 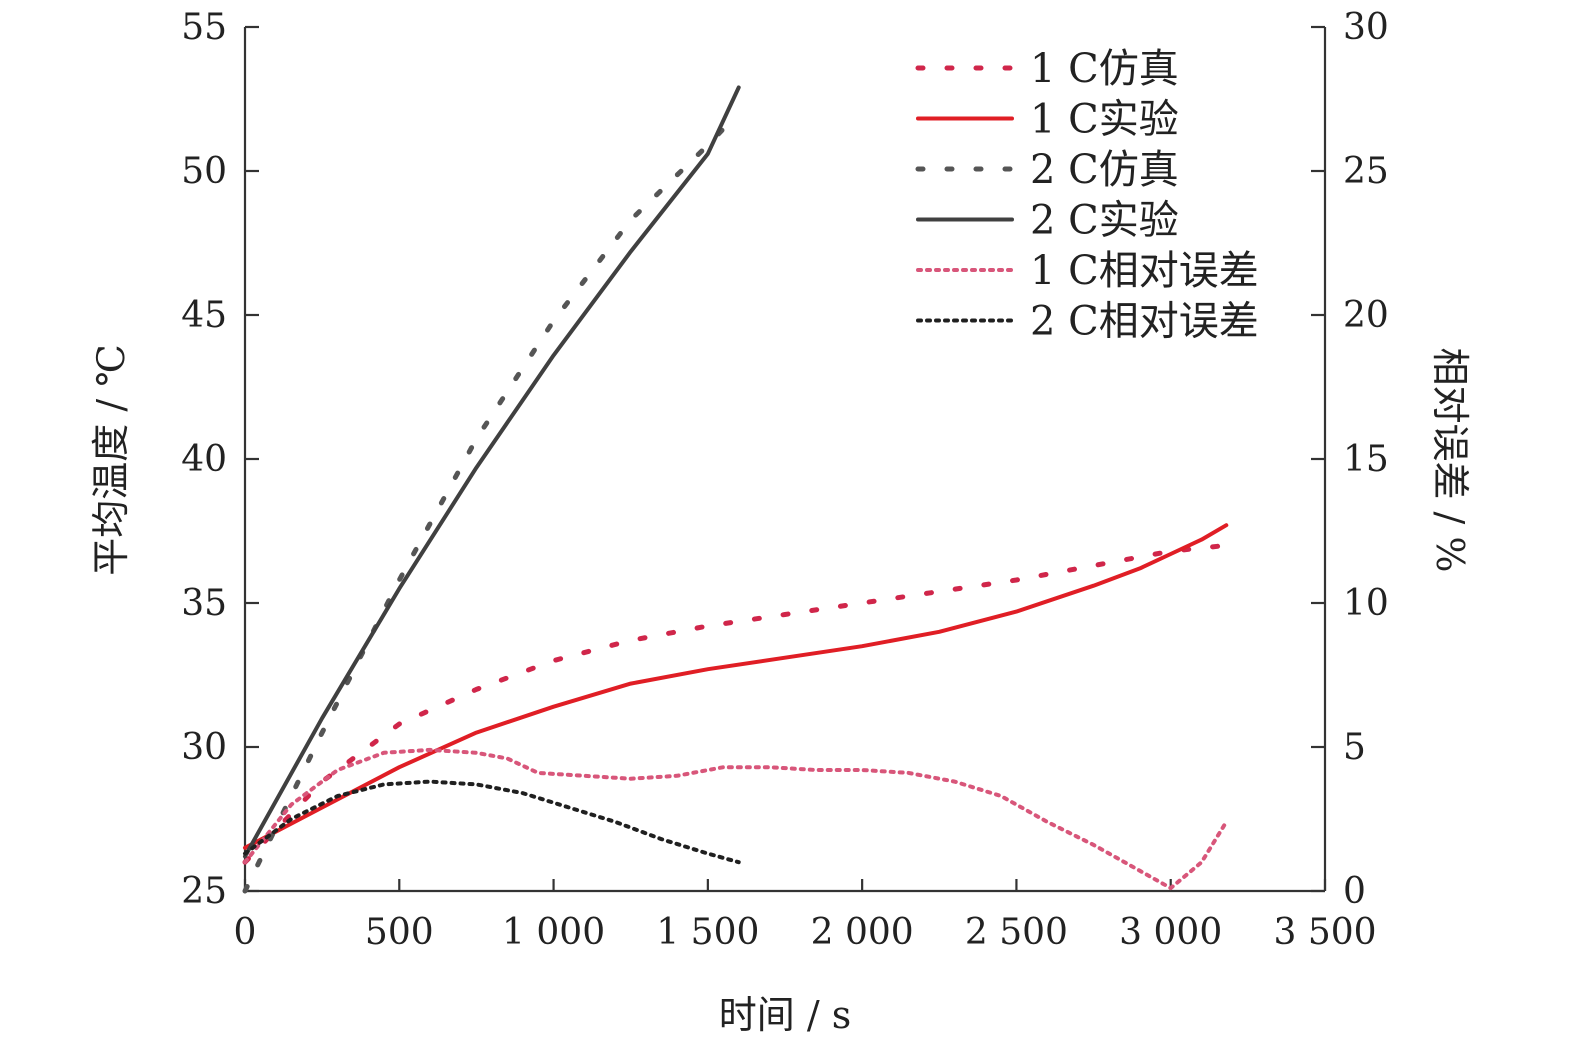 I want to click on legend-label-2: 1 C实验, so click(x=1104, y=120).